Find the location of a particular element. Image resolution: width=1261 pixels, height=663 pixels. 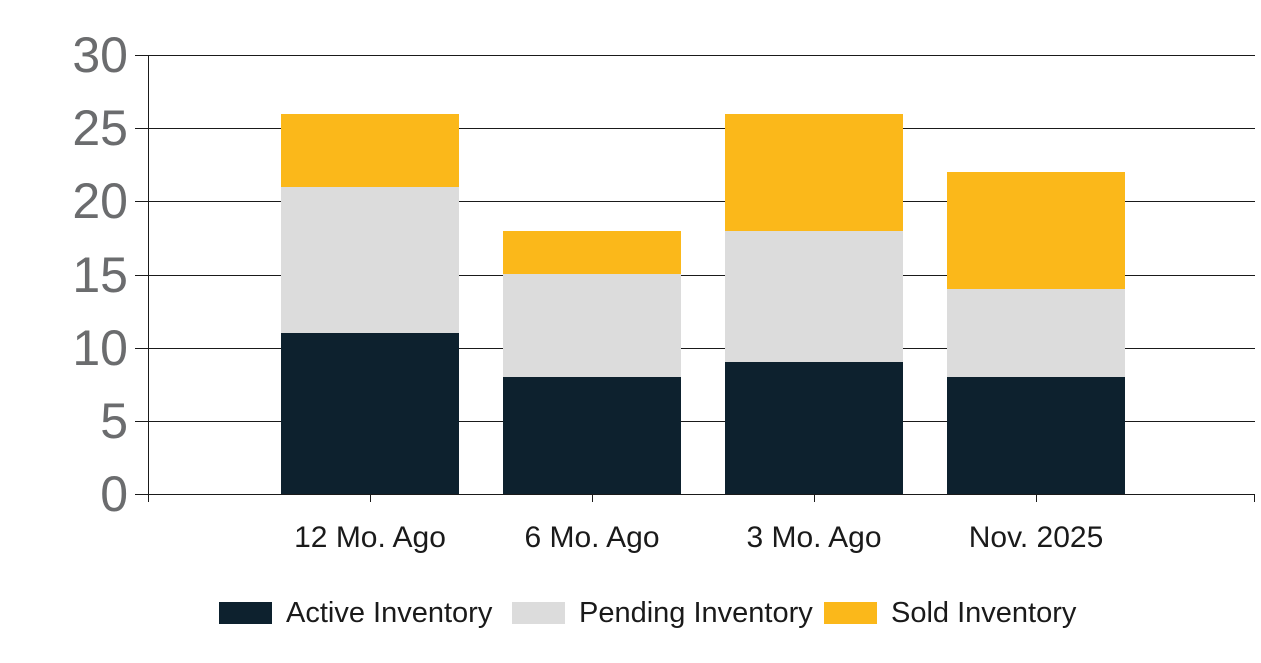

y-axis-line is located at coordinates (148, 278).